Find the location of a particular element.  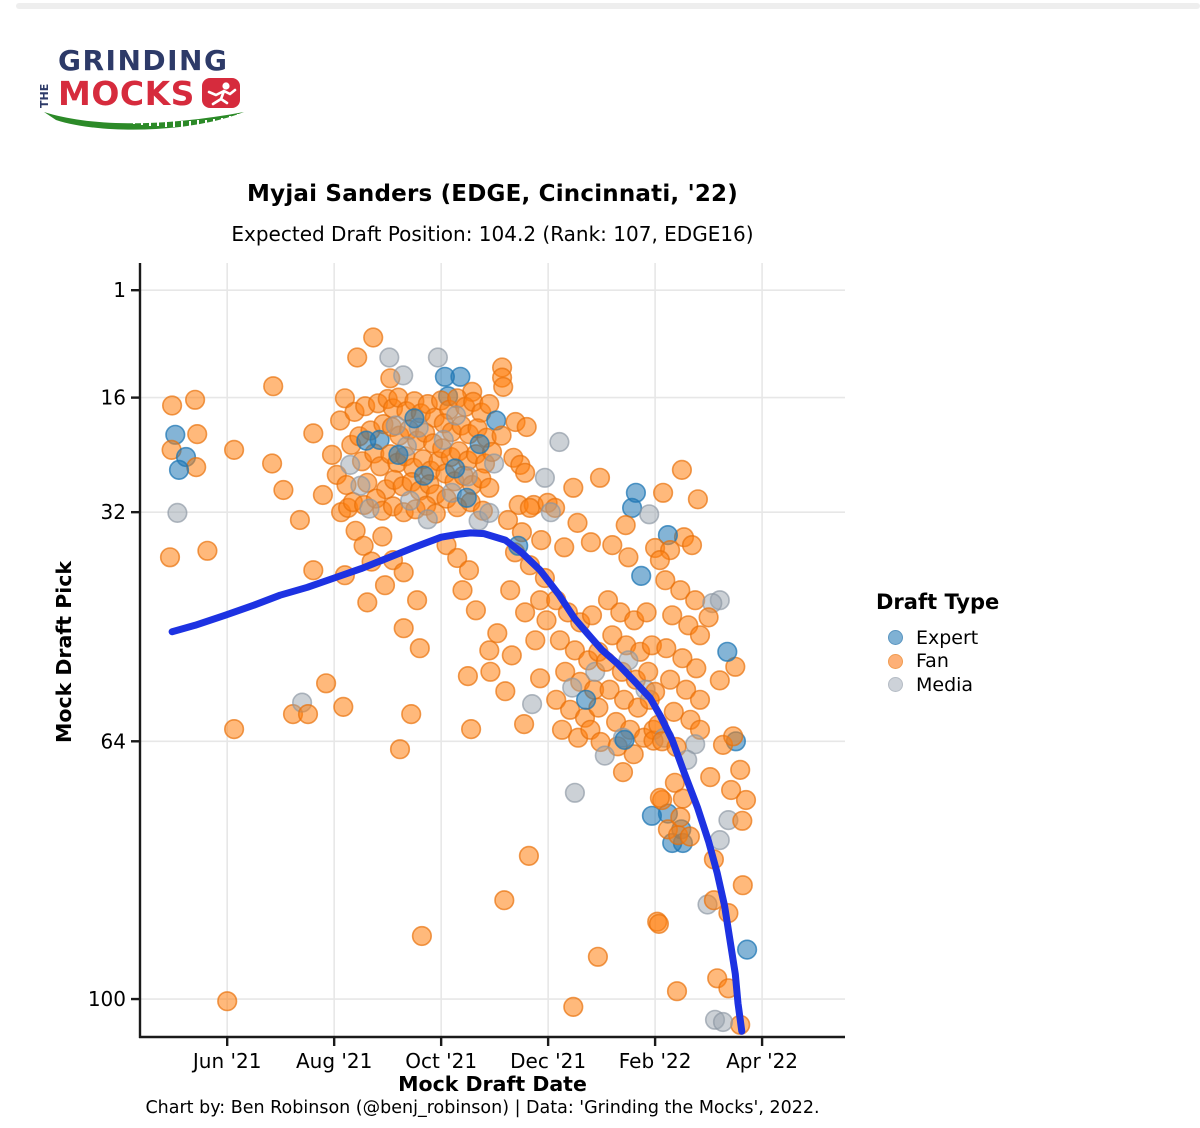

y-tick-labels: 1 16 32 64 100 is located at coordinates (107, 644).